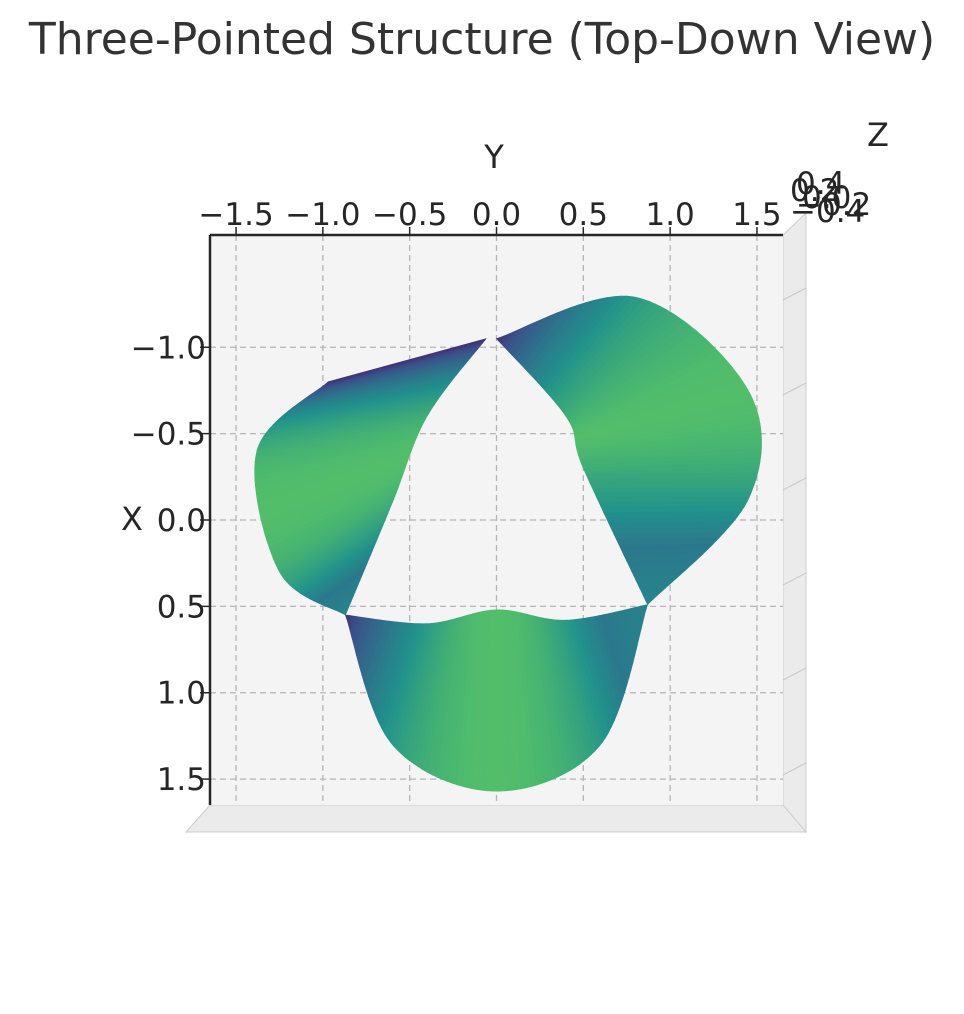  I want to click on y-tick-label: −1.5, so click(235, 215).